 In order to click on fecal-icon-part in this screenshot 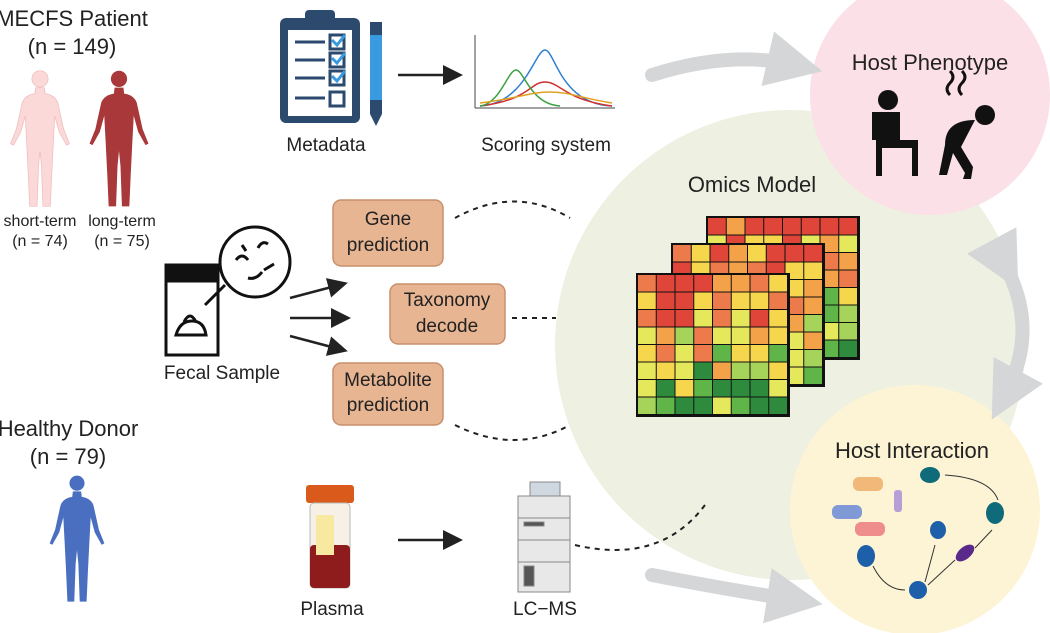, I will do `click(191, 325)`.